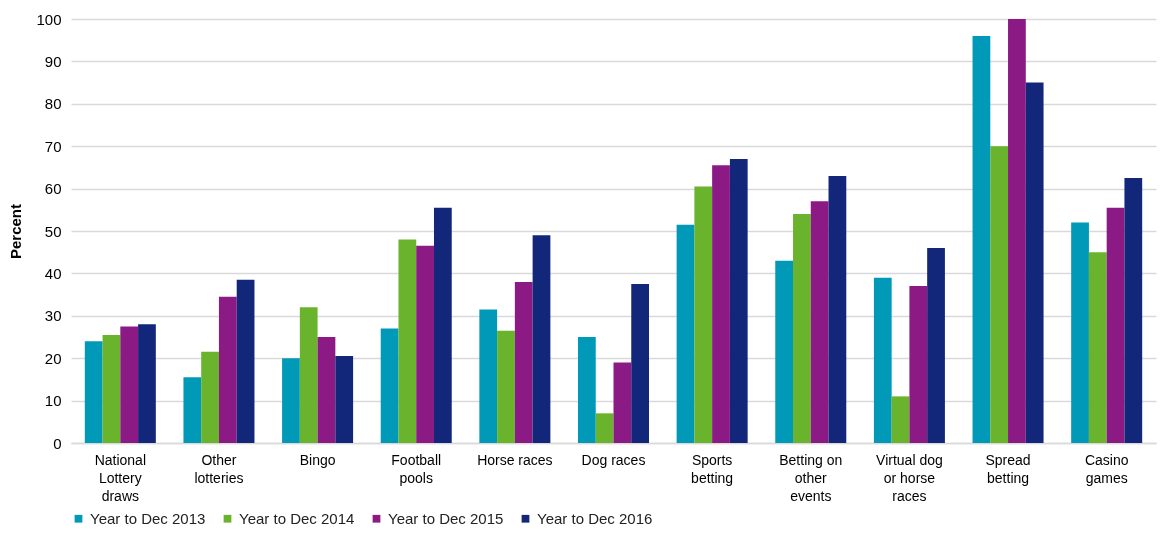 The image size is (1161, 545). I want to click on x-tick-label: Casino games, so click(1106, 468).